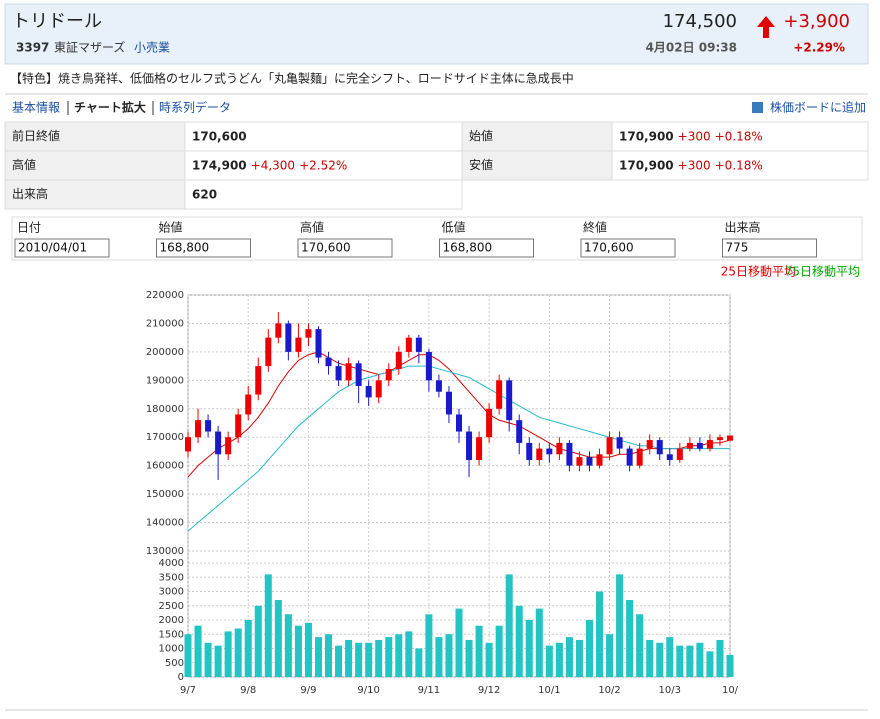  Describe the element at coordinates (822, 272) in the screenshot. I see `legend-item: 75日移動平均` at that location.